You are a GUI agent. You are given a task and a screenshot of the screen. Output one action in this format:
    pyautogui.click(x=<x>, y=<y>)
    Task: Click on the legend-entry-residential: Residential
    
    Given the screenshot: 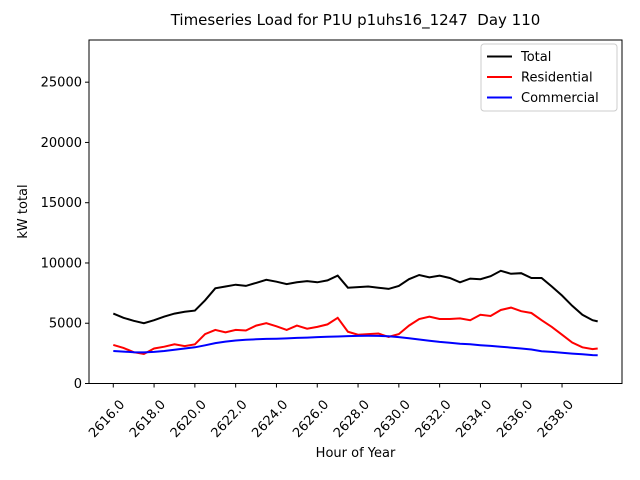 What is the action you would take?
    pyautogui.click(x=540, y=78)
    